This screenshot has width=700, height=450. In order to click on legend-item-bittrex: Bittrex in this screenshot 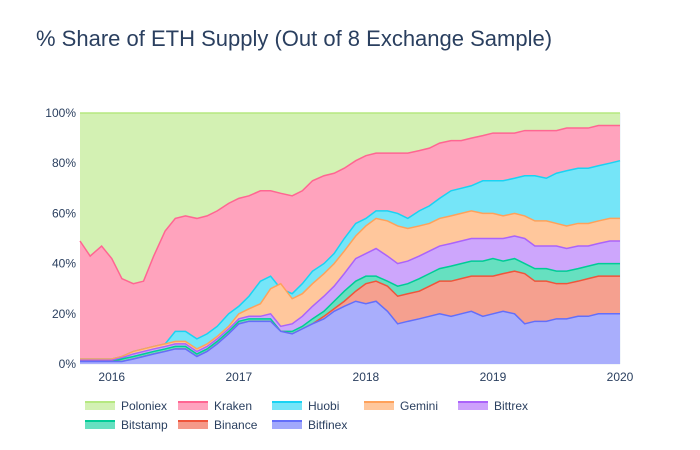, I will do `click(493, 406)`.